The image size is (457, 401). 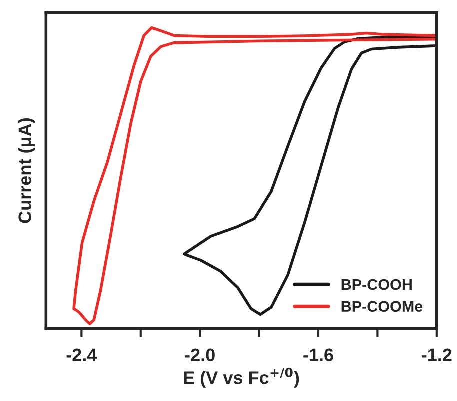 What do you see at coordinates (319, 355) in the screenshot?
I see `x-tick-label: -1.6` at bounding box center [319, 355].